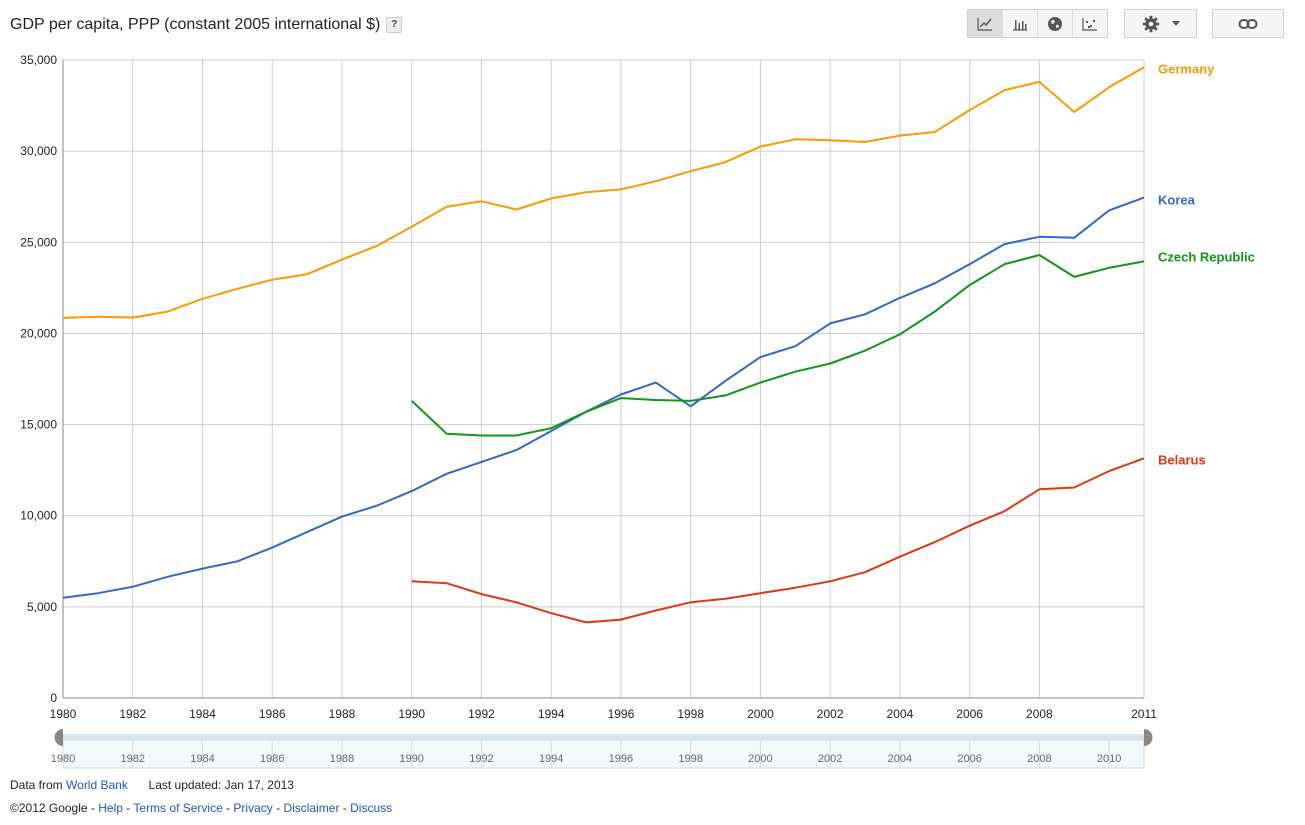 The height and width of the screenshot is (825, 1305). I want to click on line-chart-button, so click(985, 23).